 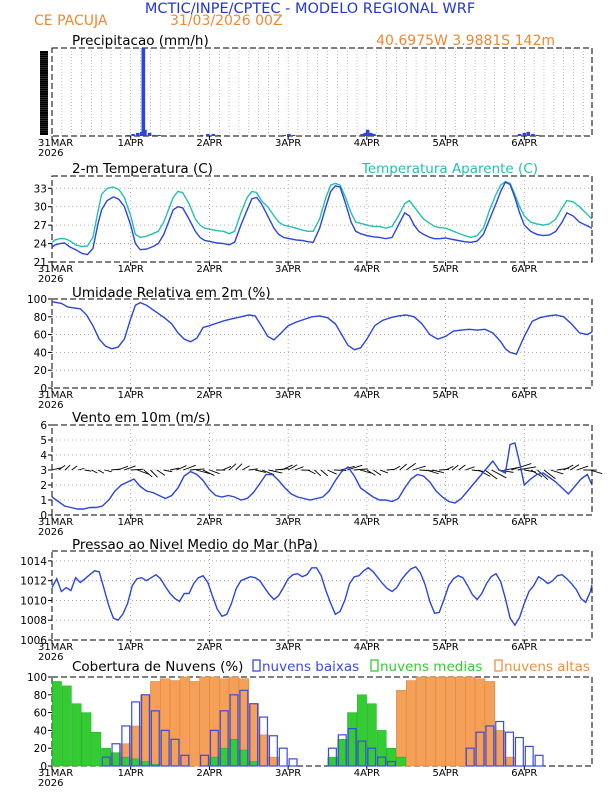 What do you see at coordinates (55, 522) in the screenshot?
I see `wind-x-tick-label: 31MAR` at bounding box center [55, 522].